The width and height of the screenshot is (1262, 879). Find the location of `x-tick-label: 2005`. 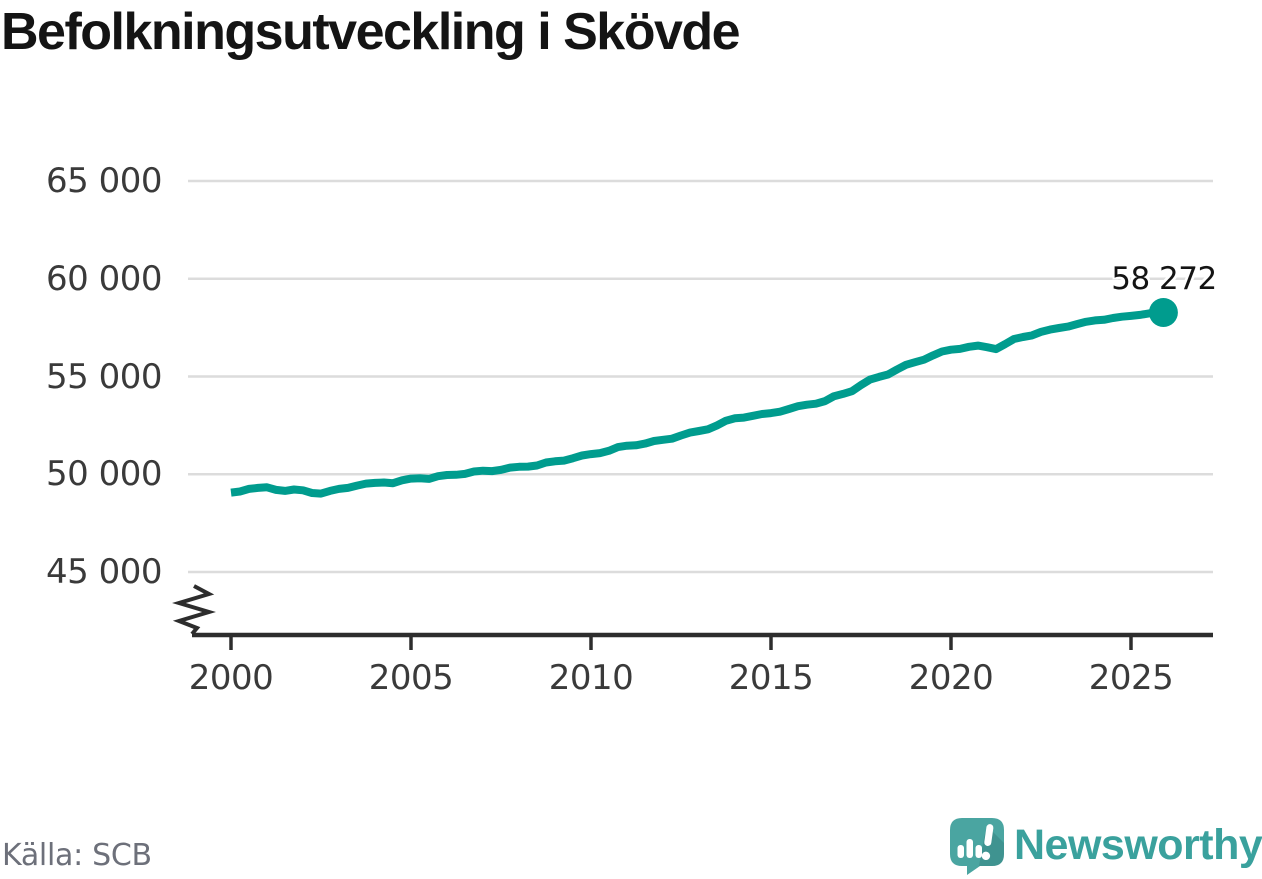

x-tick-label: 2005 is located at coordinates (411, 678).